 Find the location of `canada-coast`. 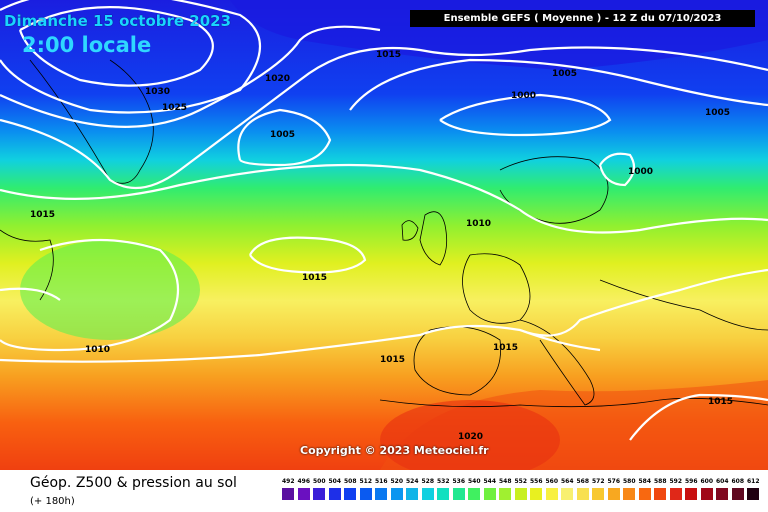

canada-coast is located at coordinates (27, 265).